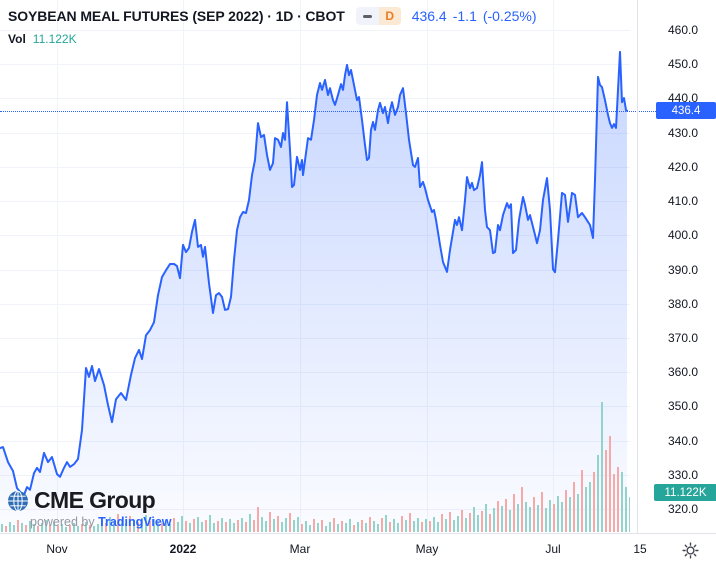 Image resolution: width=716 pixels, height=564 pixels. I want to click on price-change-percent: (-0.25%), so click(509, 16).